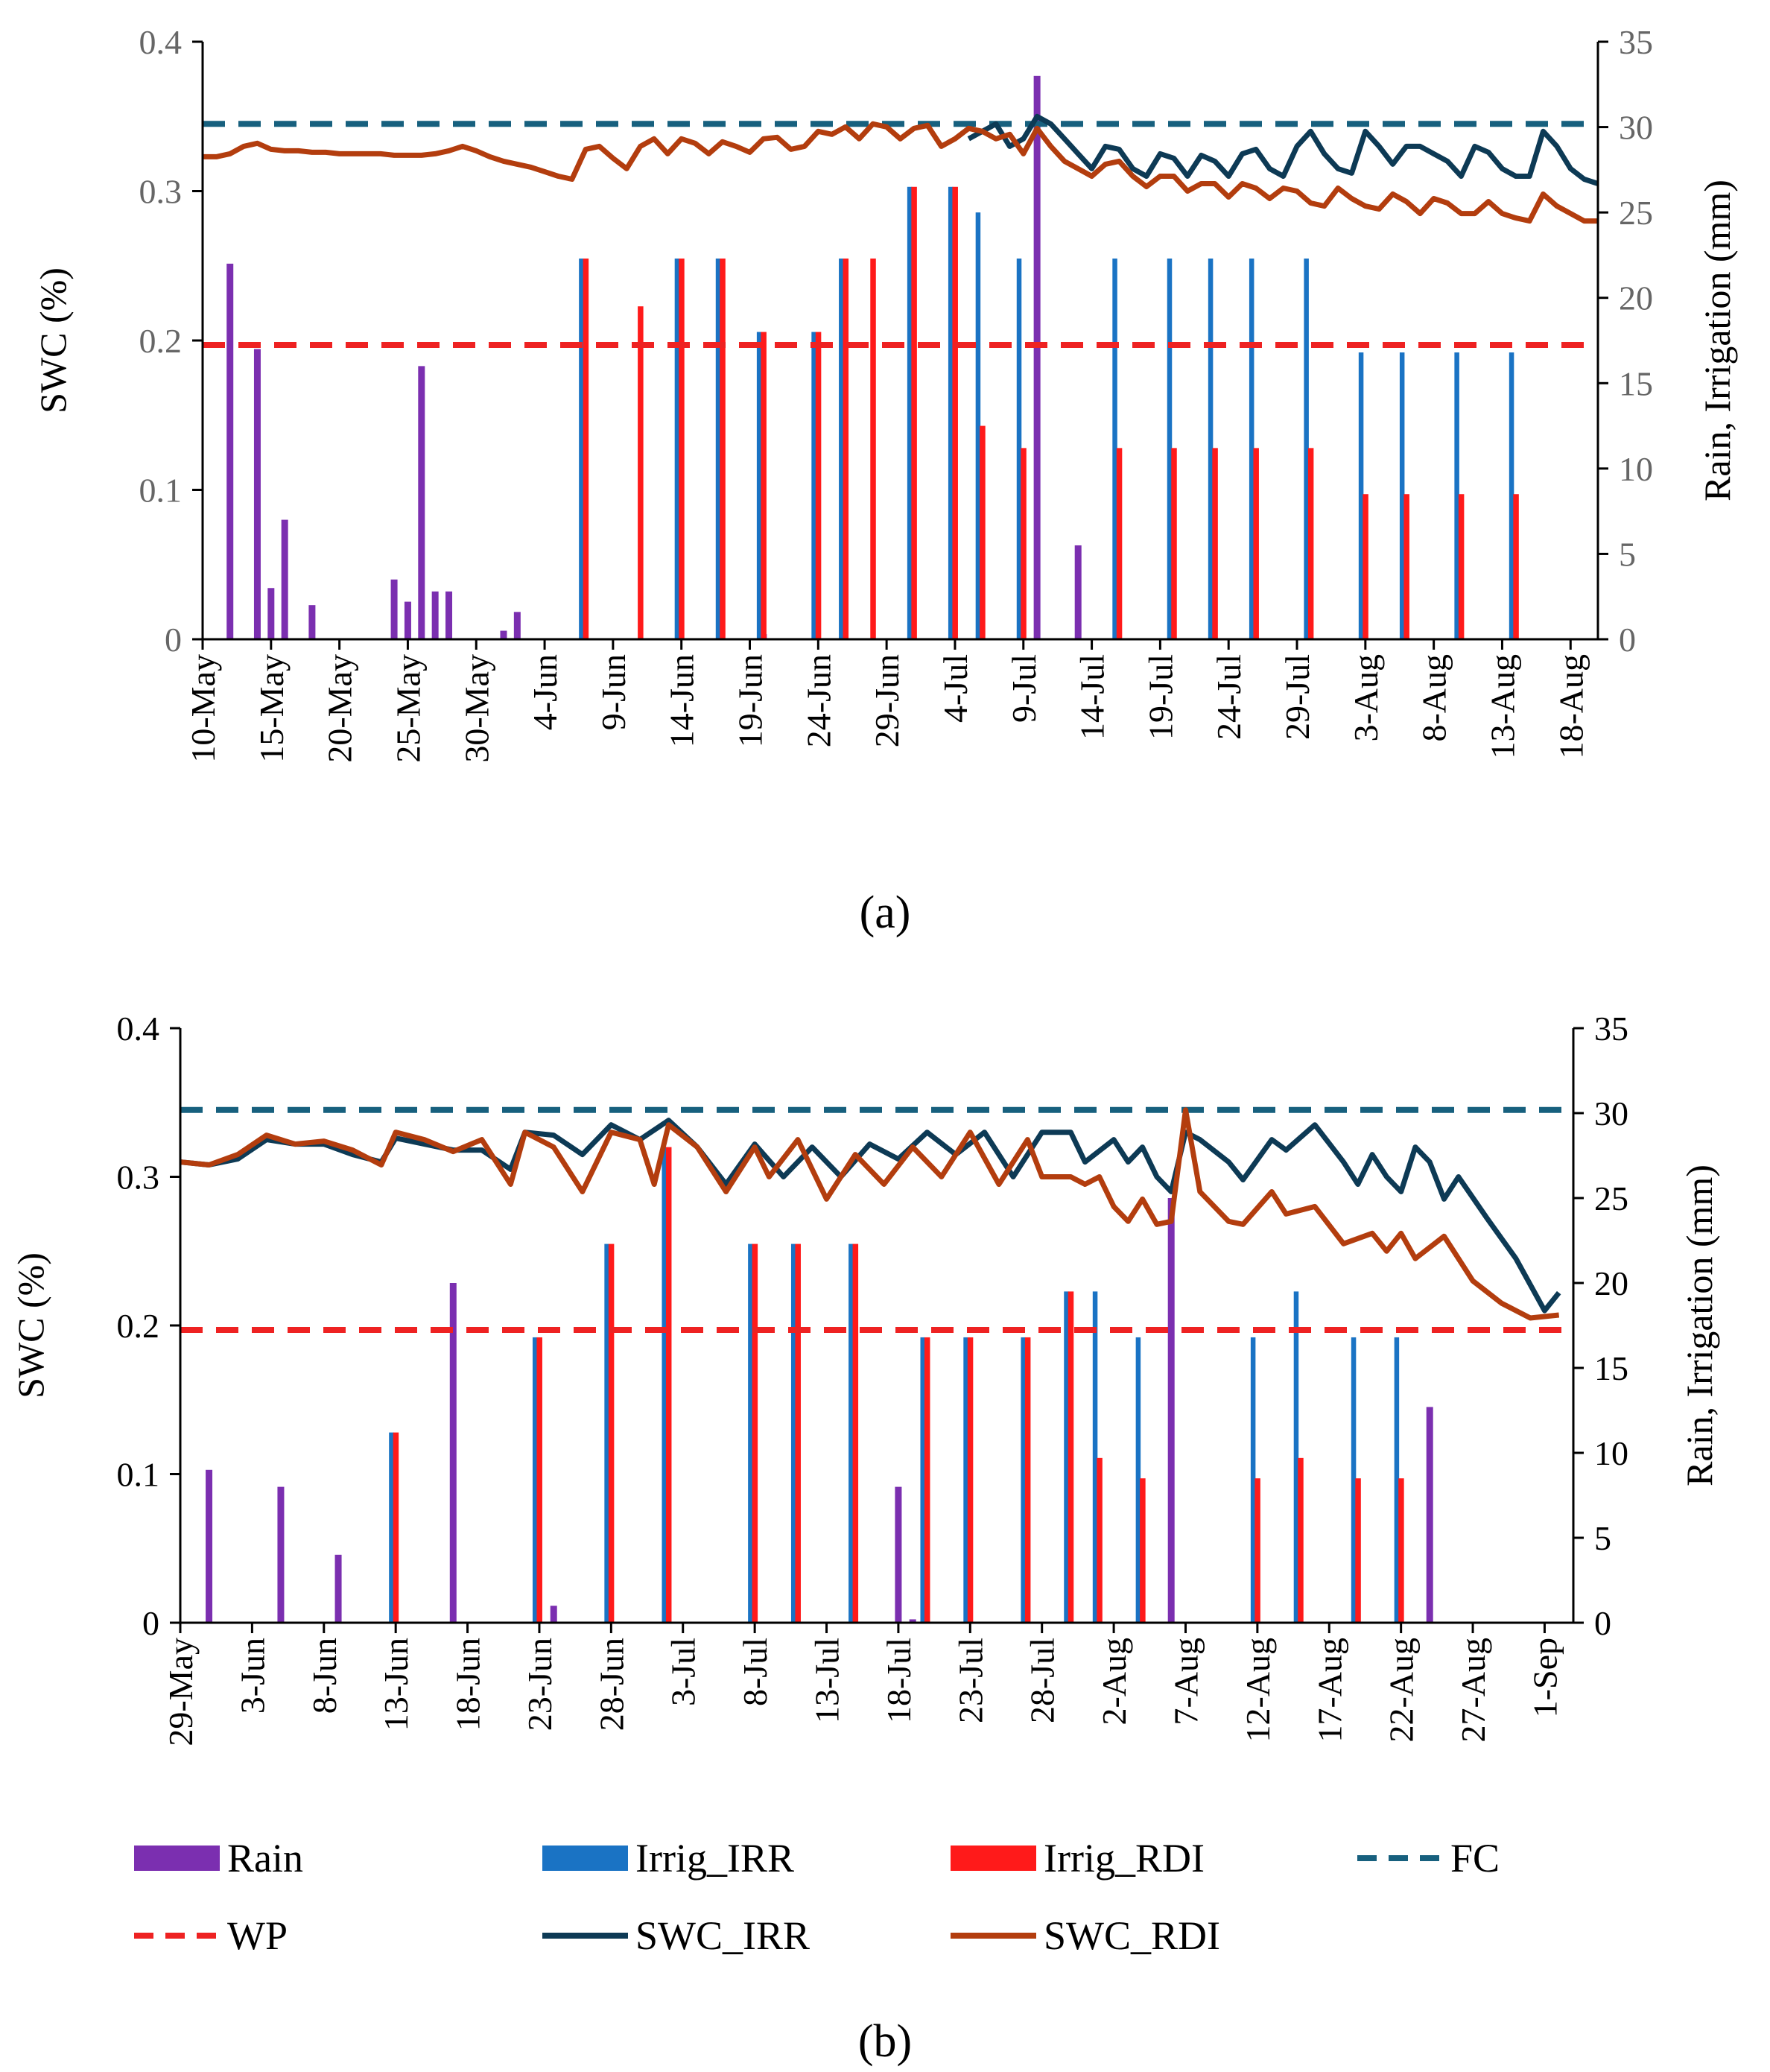 This screenshot has width=1770, height=2072. I want to click on y2-tick-label: 25, so click(1636, 213).